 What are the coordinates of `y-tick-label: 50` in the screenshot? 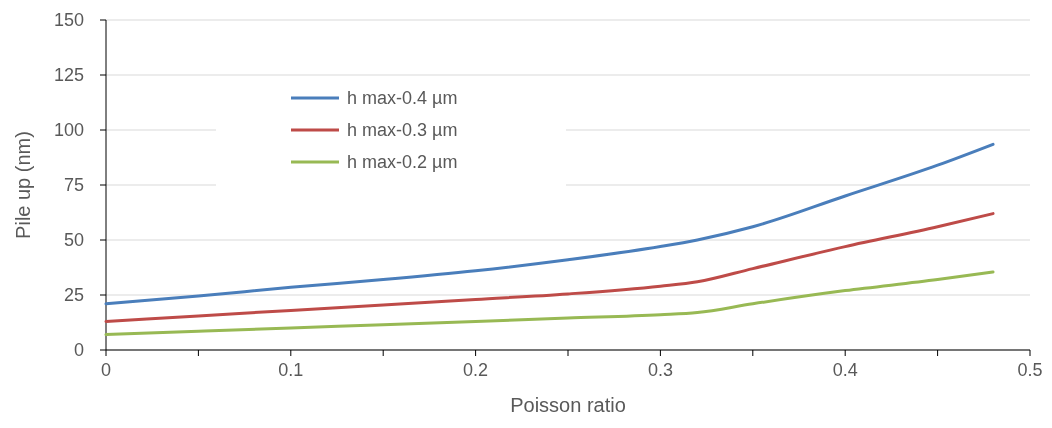 It's located at (73, 240).